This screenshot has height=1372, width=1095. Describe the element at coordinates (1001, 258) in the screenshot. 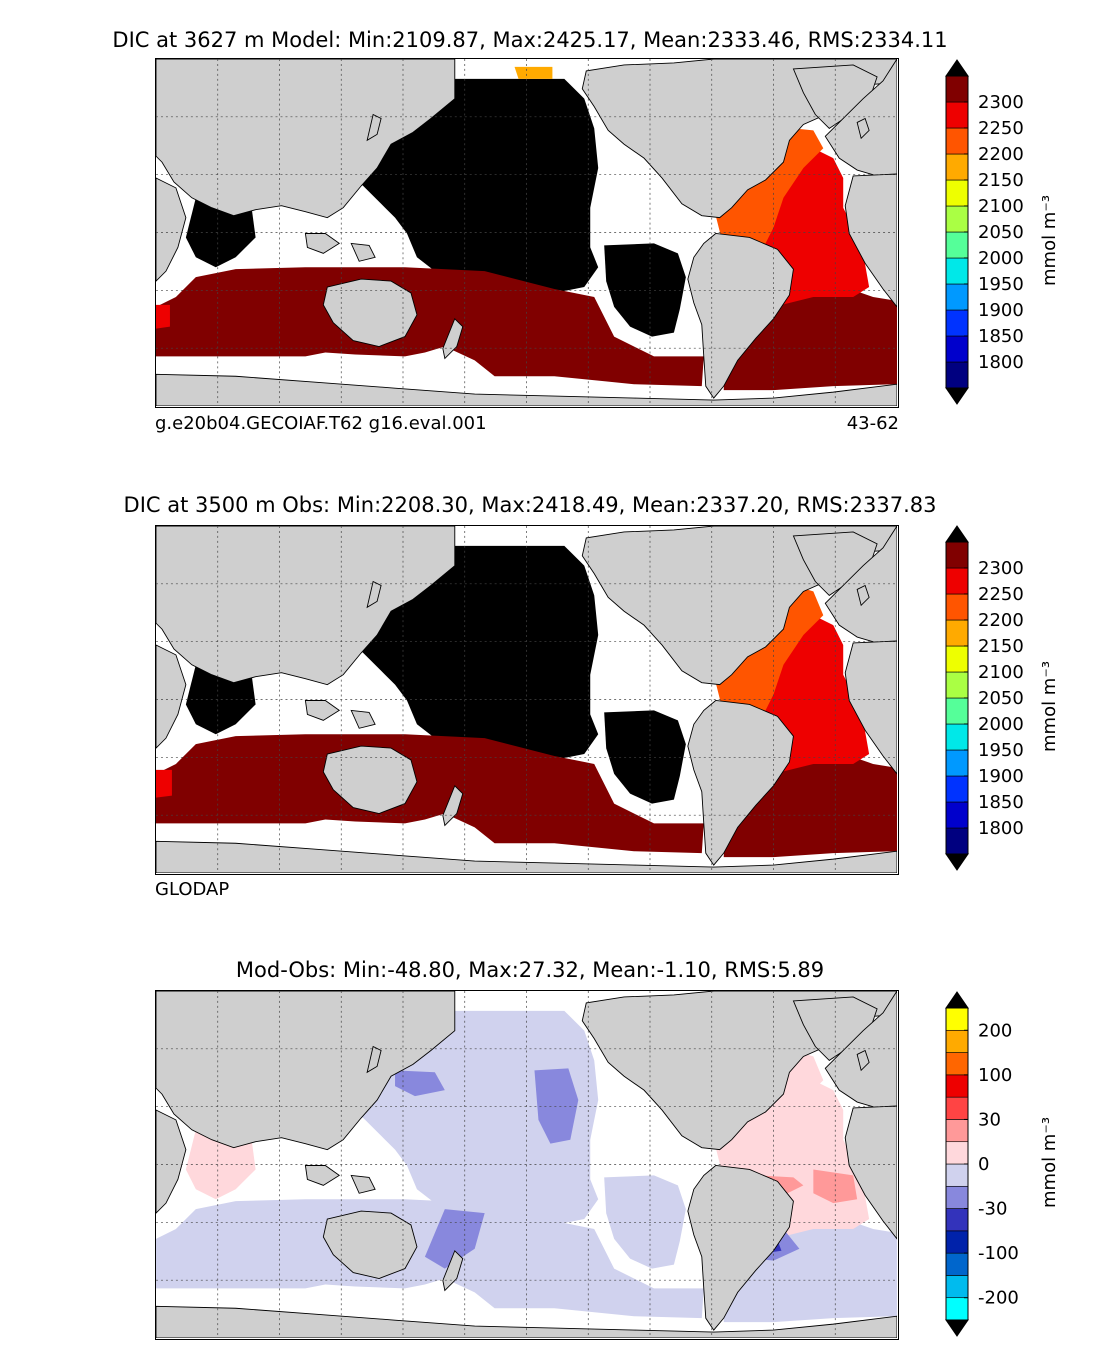

I see `colorbar-tick-label: 2000` at that location.